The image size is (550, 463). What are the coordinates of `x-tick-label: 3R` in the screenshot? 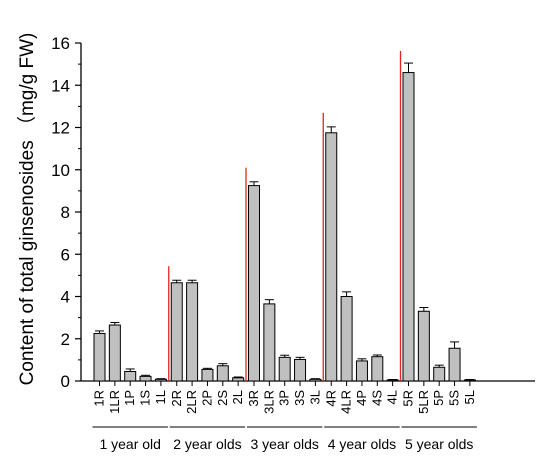 It's located at (253, 398).